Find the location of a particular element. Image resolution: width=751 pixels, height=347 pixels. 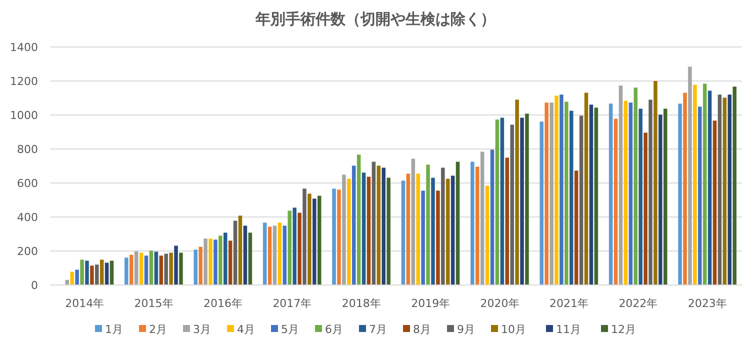

y-tick-label: 200 is located at coordinates (27, 251).